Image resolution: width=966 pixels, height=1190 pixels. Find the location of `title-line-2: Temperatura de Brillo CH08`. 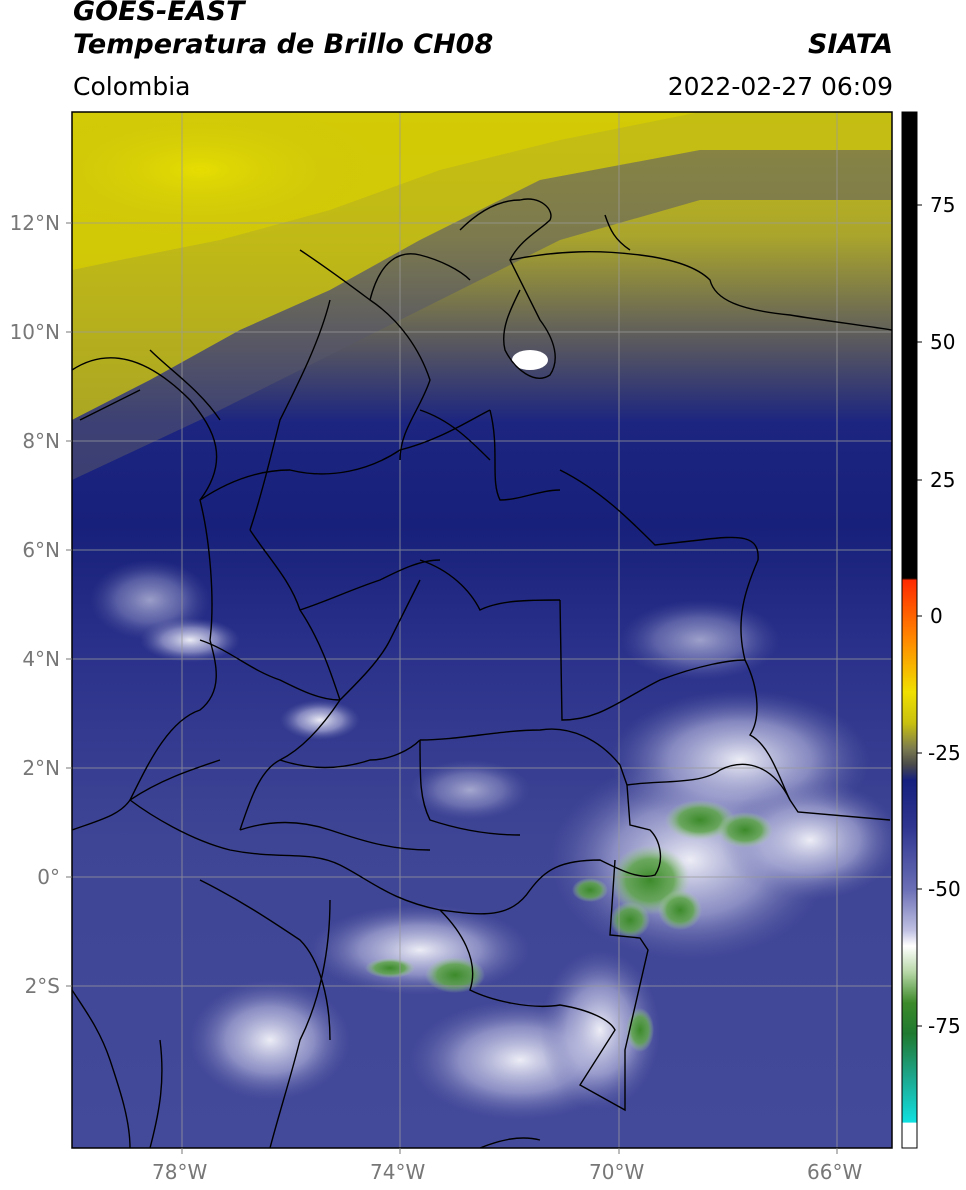

title-line-2: Temperatura de Brillo CH08 is located at coordinates (283, 44).